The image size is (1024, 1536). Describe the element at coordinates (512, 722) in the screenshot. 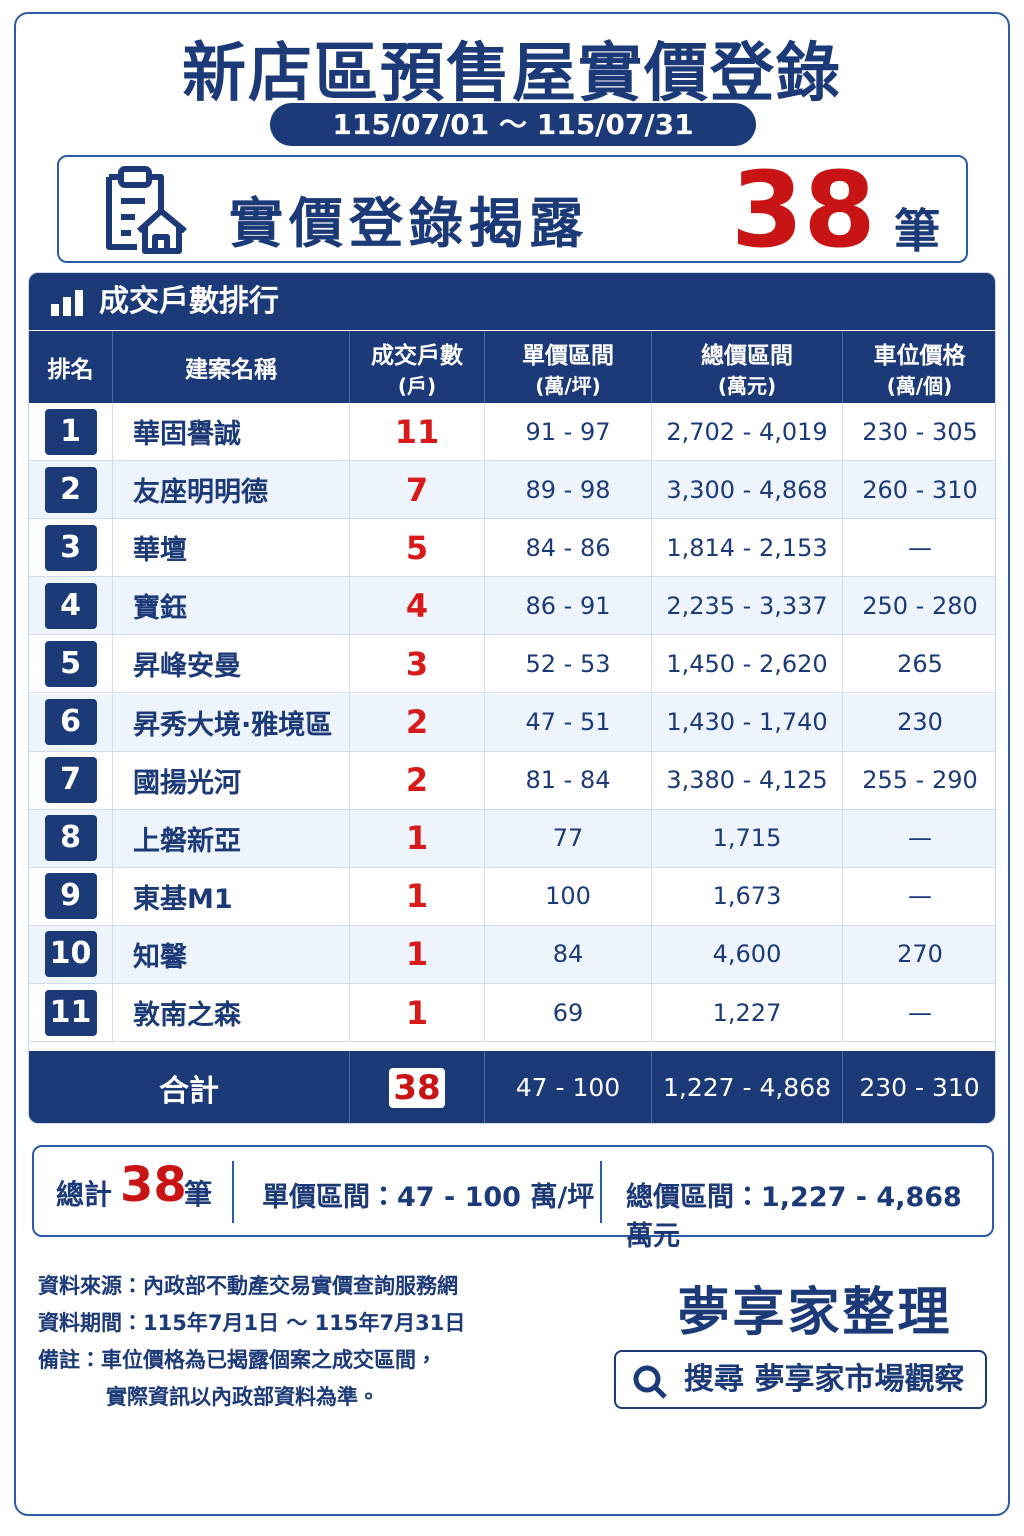

I see `table-row: 6 昇秀大境·雅境區 2 47 - 51 1,430 - 1,740 230` at that location.